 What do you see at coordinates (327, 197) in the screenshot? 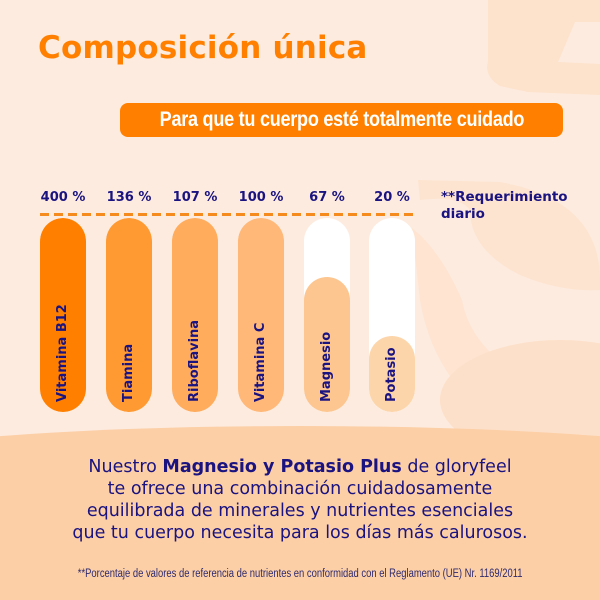
I see `percent-label-magnesio: 67 %` at bounding box center [327, 197].